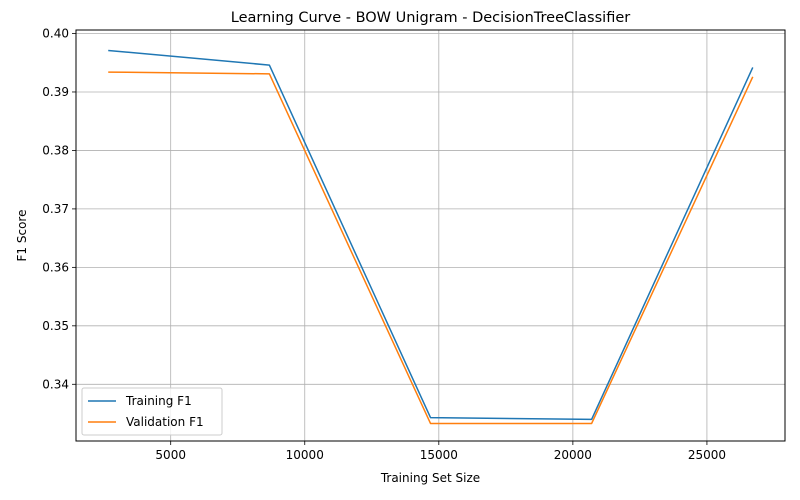 The height and width of the screenshot is (500, 800). What do you see at coordinates (170, 455) in the screenshot?
I see `x-tick-label: 5000` at bounding box center [170, 455].